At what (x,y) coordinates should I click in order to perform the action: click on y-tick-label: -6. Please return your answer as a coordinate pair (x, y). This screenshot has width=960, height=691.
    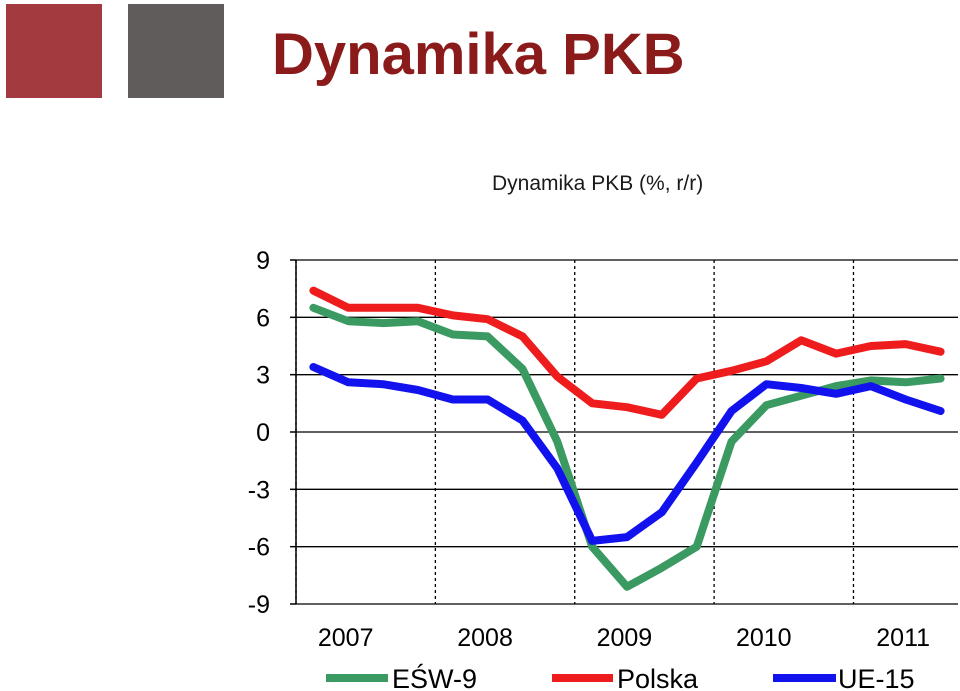
    Looking at the image, I should click on (259, 548).